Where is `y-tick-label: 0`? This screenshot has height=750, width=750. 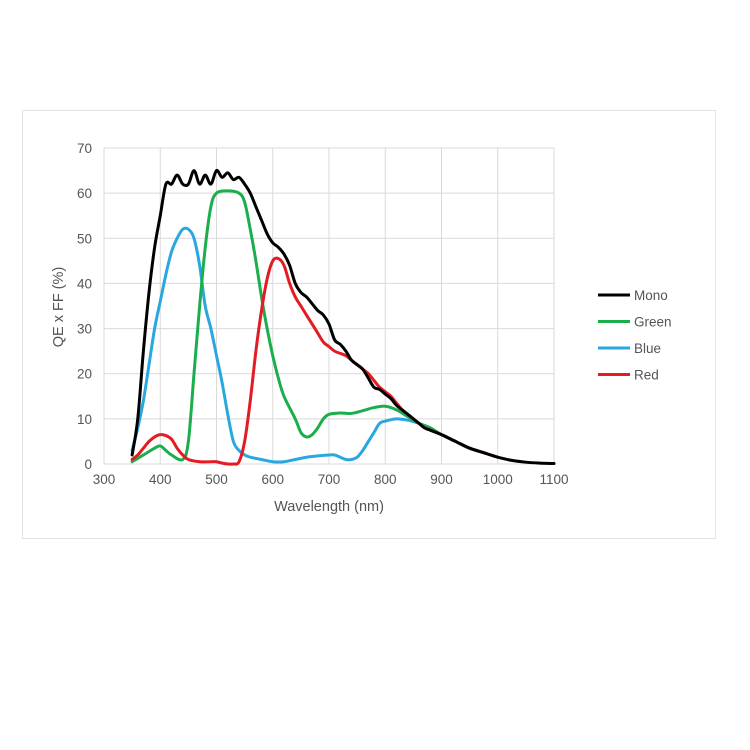 y-tick-label: 0 is located at coordinates (88, 464).